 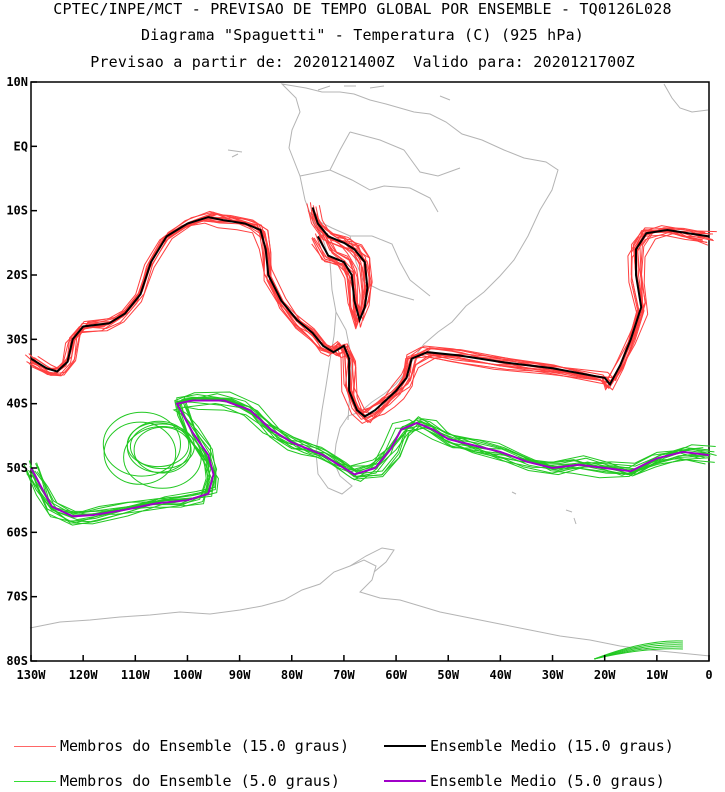 I want to click on legend-item-members-15: Membros do Ensemble (15.0 graus), so click(x=181, y=746).